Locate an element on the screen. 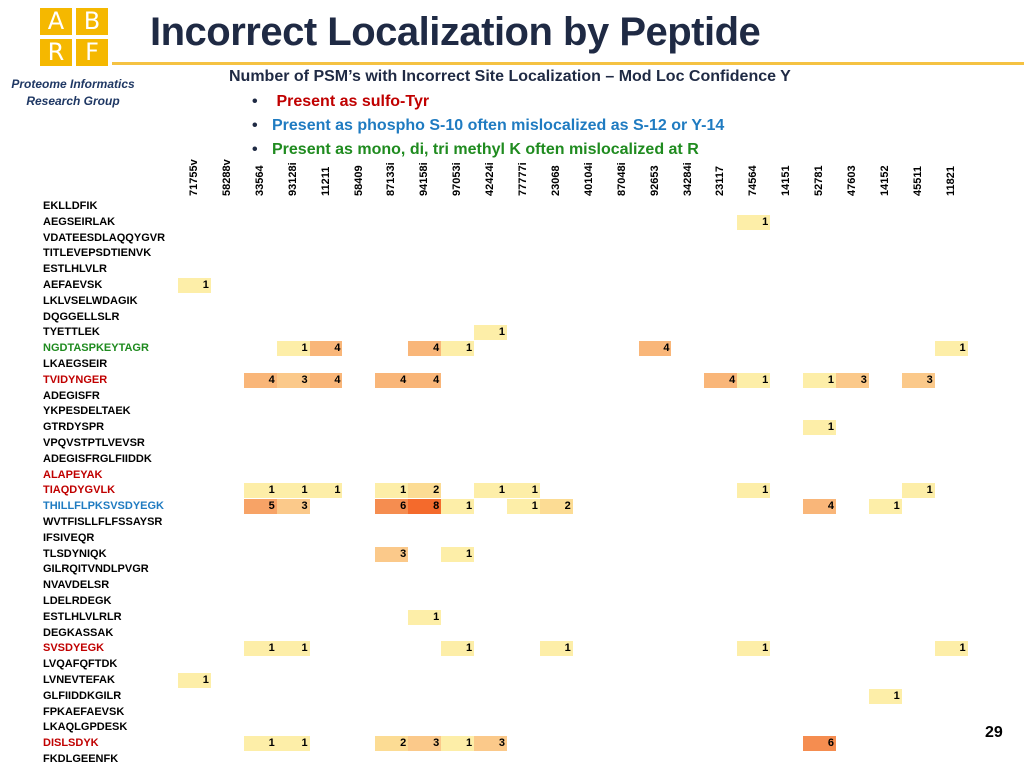 This screenshot has height=768, width=1024. column-header: 87133i is located at coordinates (391, 177).